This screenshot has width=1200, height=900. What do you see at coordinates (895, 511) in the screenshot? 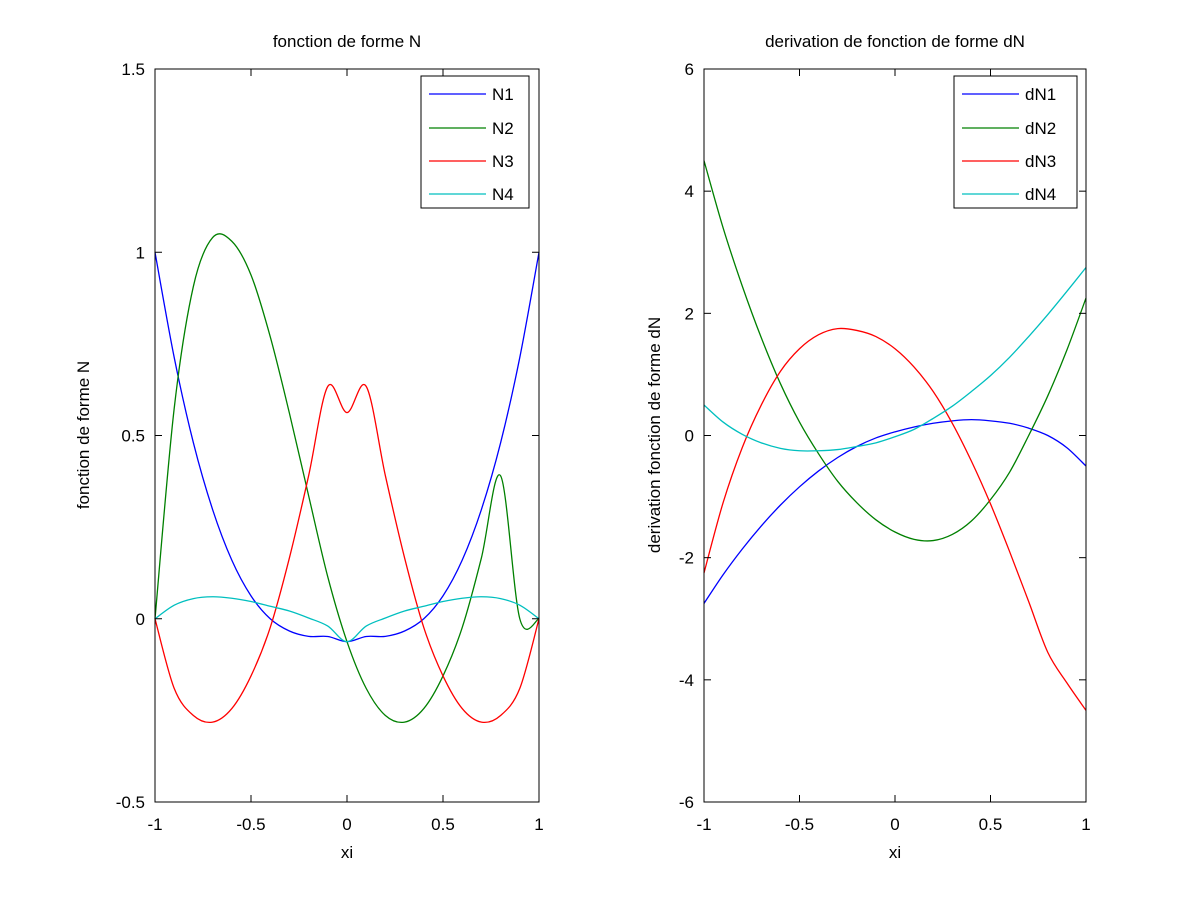
I see `series-line-dn1` at bounding box center [895, 511].